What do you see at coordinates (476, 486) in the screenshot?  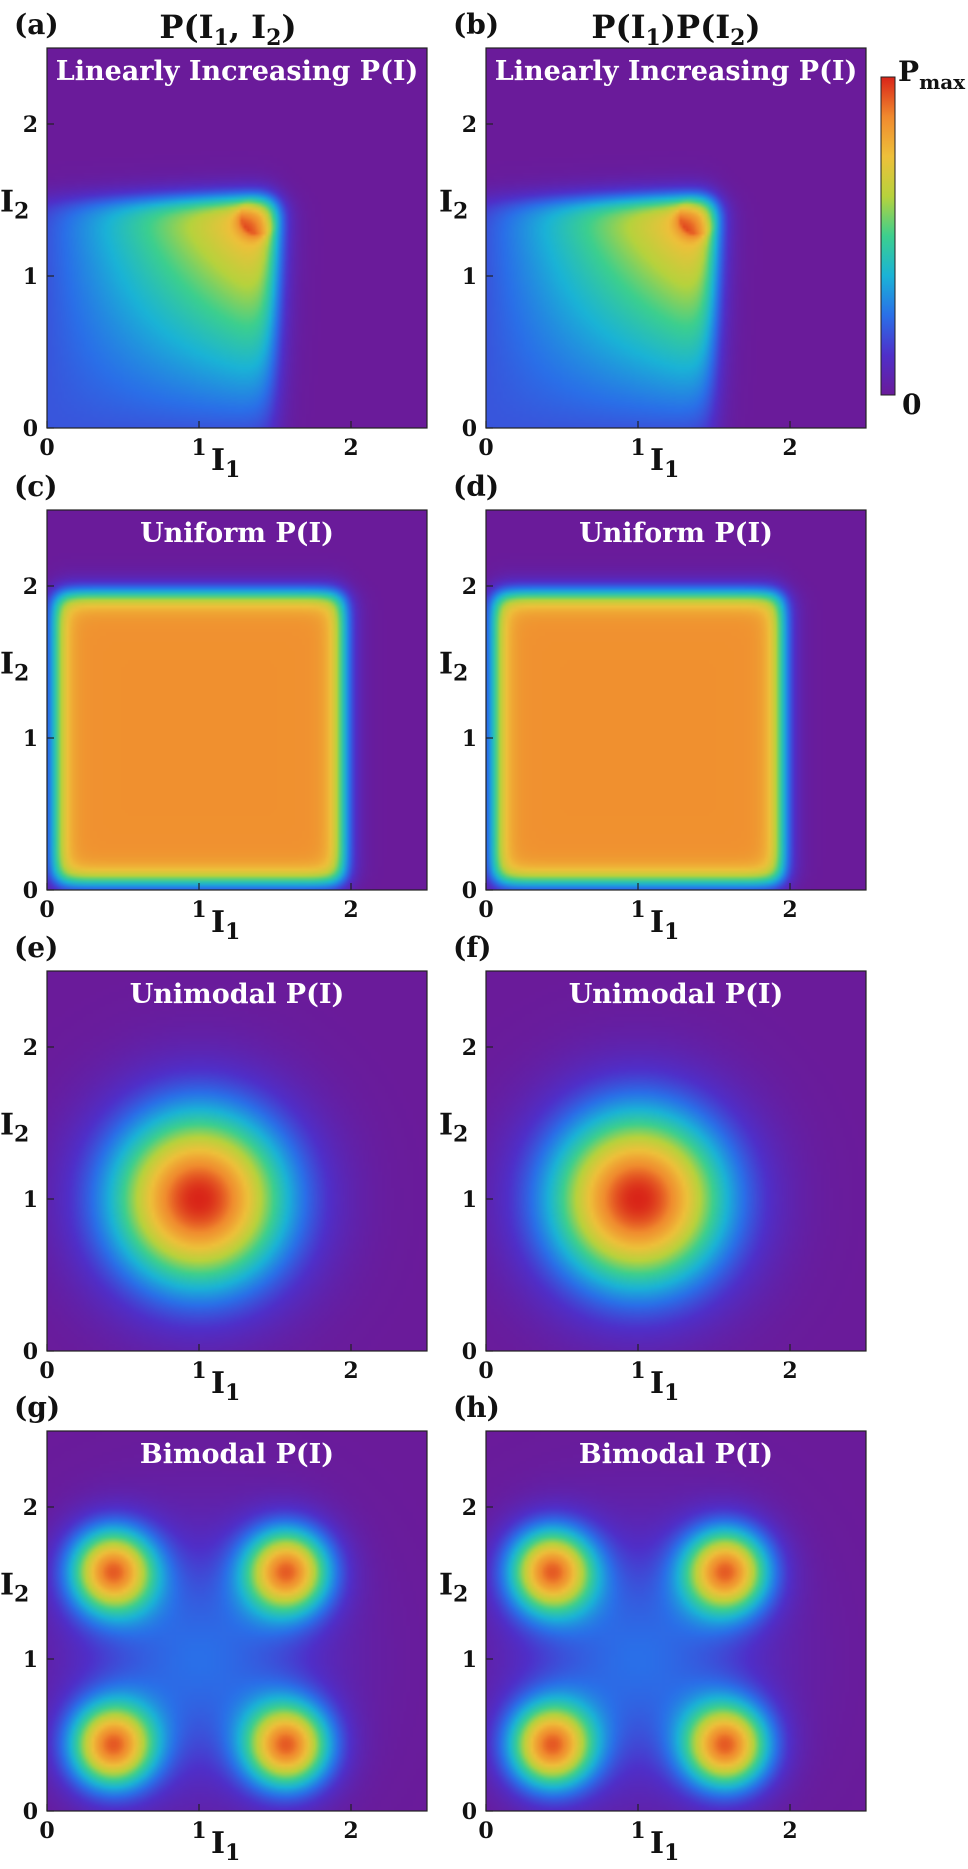 I see `panel-label: (d)` at bounding box center [476, 486].